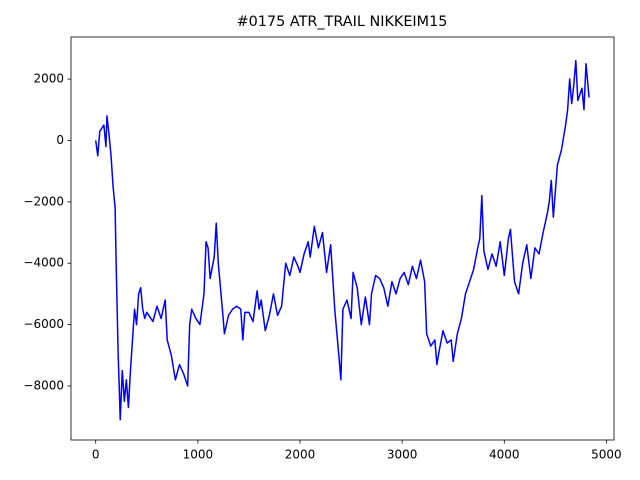 This screenshot has height=480, width=640. What do you see at coordinates (60, 140) in the screenshot?
I see `y-tick-label: 0` at bounding box center [60, 140].